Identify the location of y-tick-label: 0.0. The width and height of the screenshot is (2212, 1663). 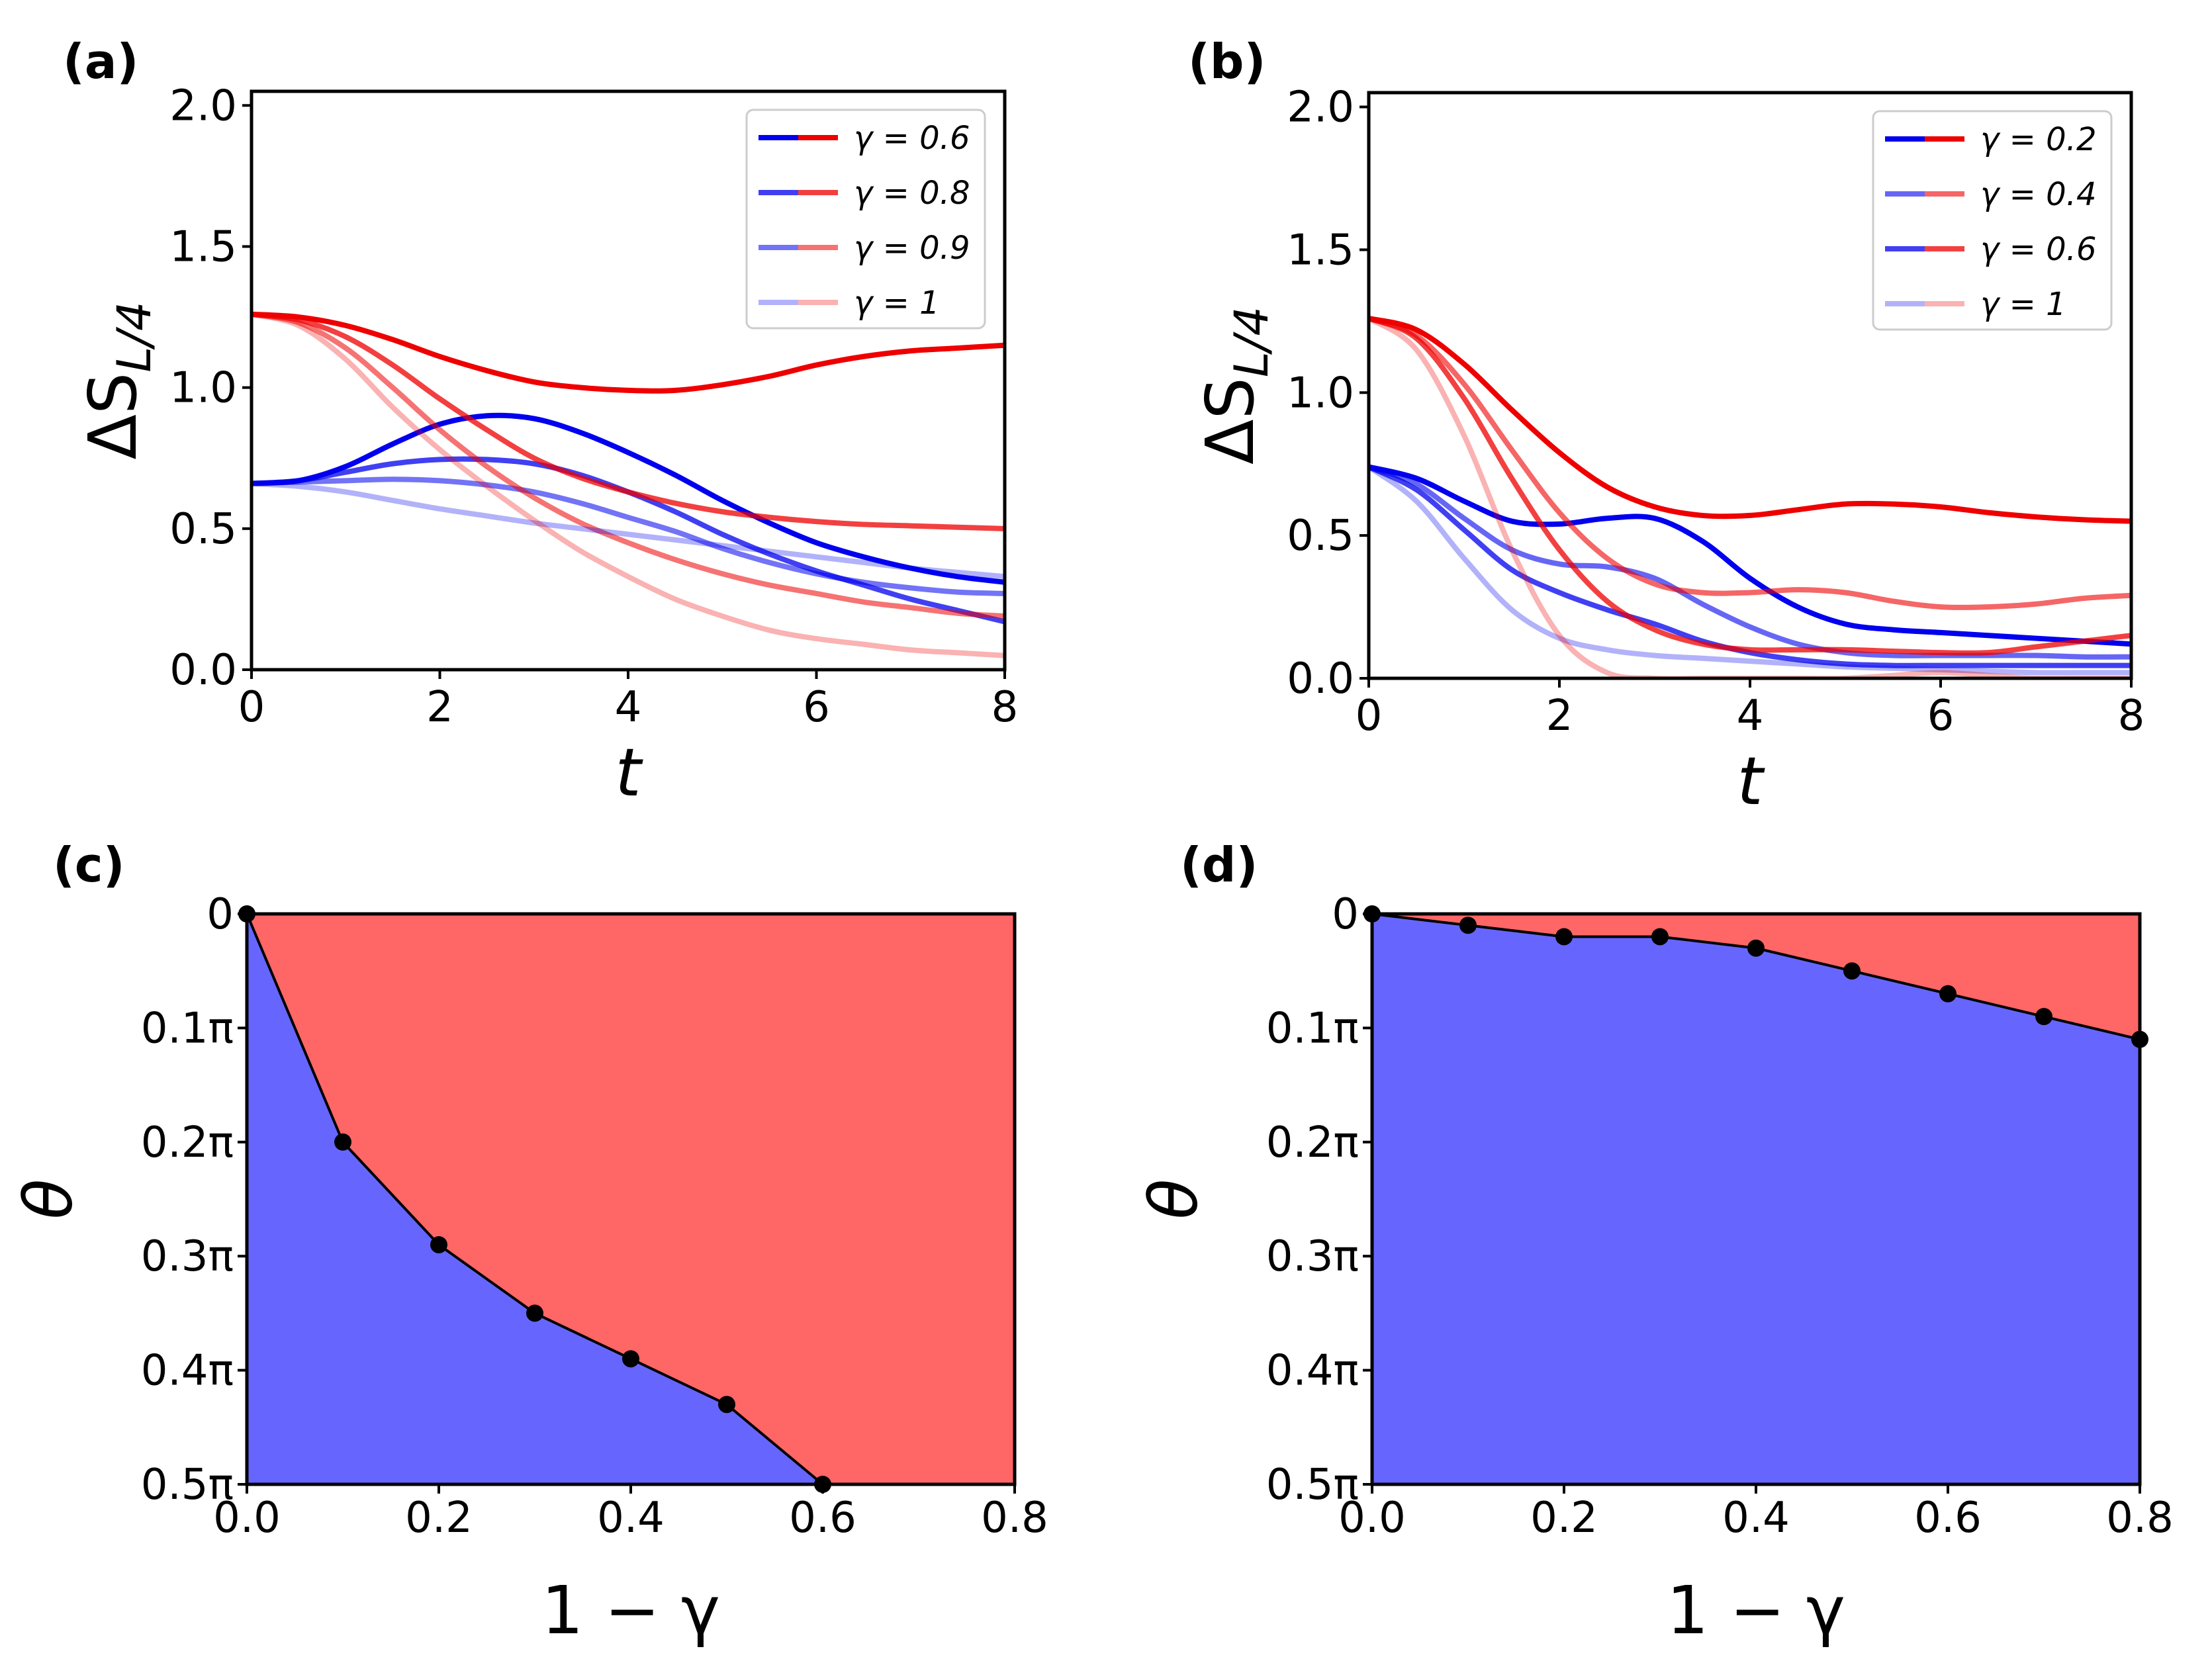
(1320, 678).